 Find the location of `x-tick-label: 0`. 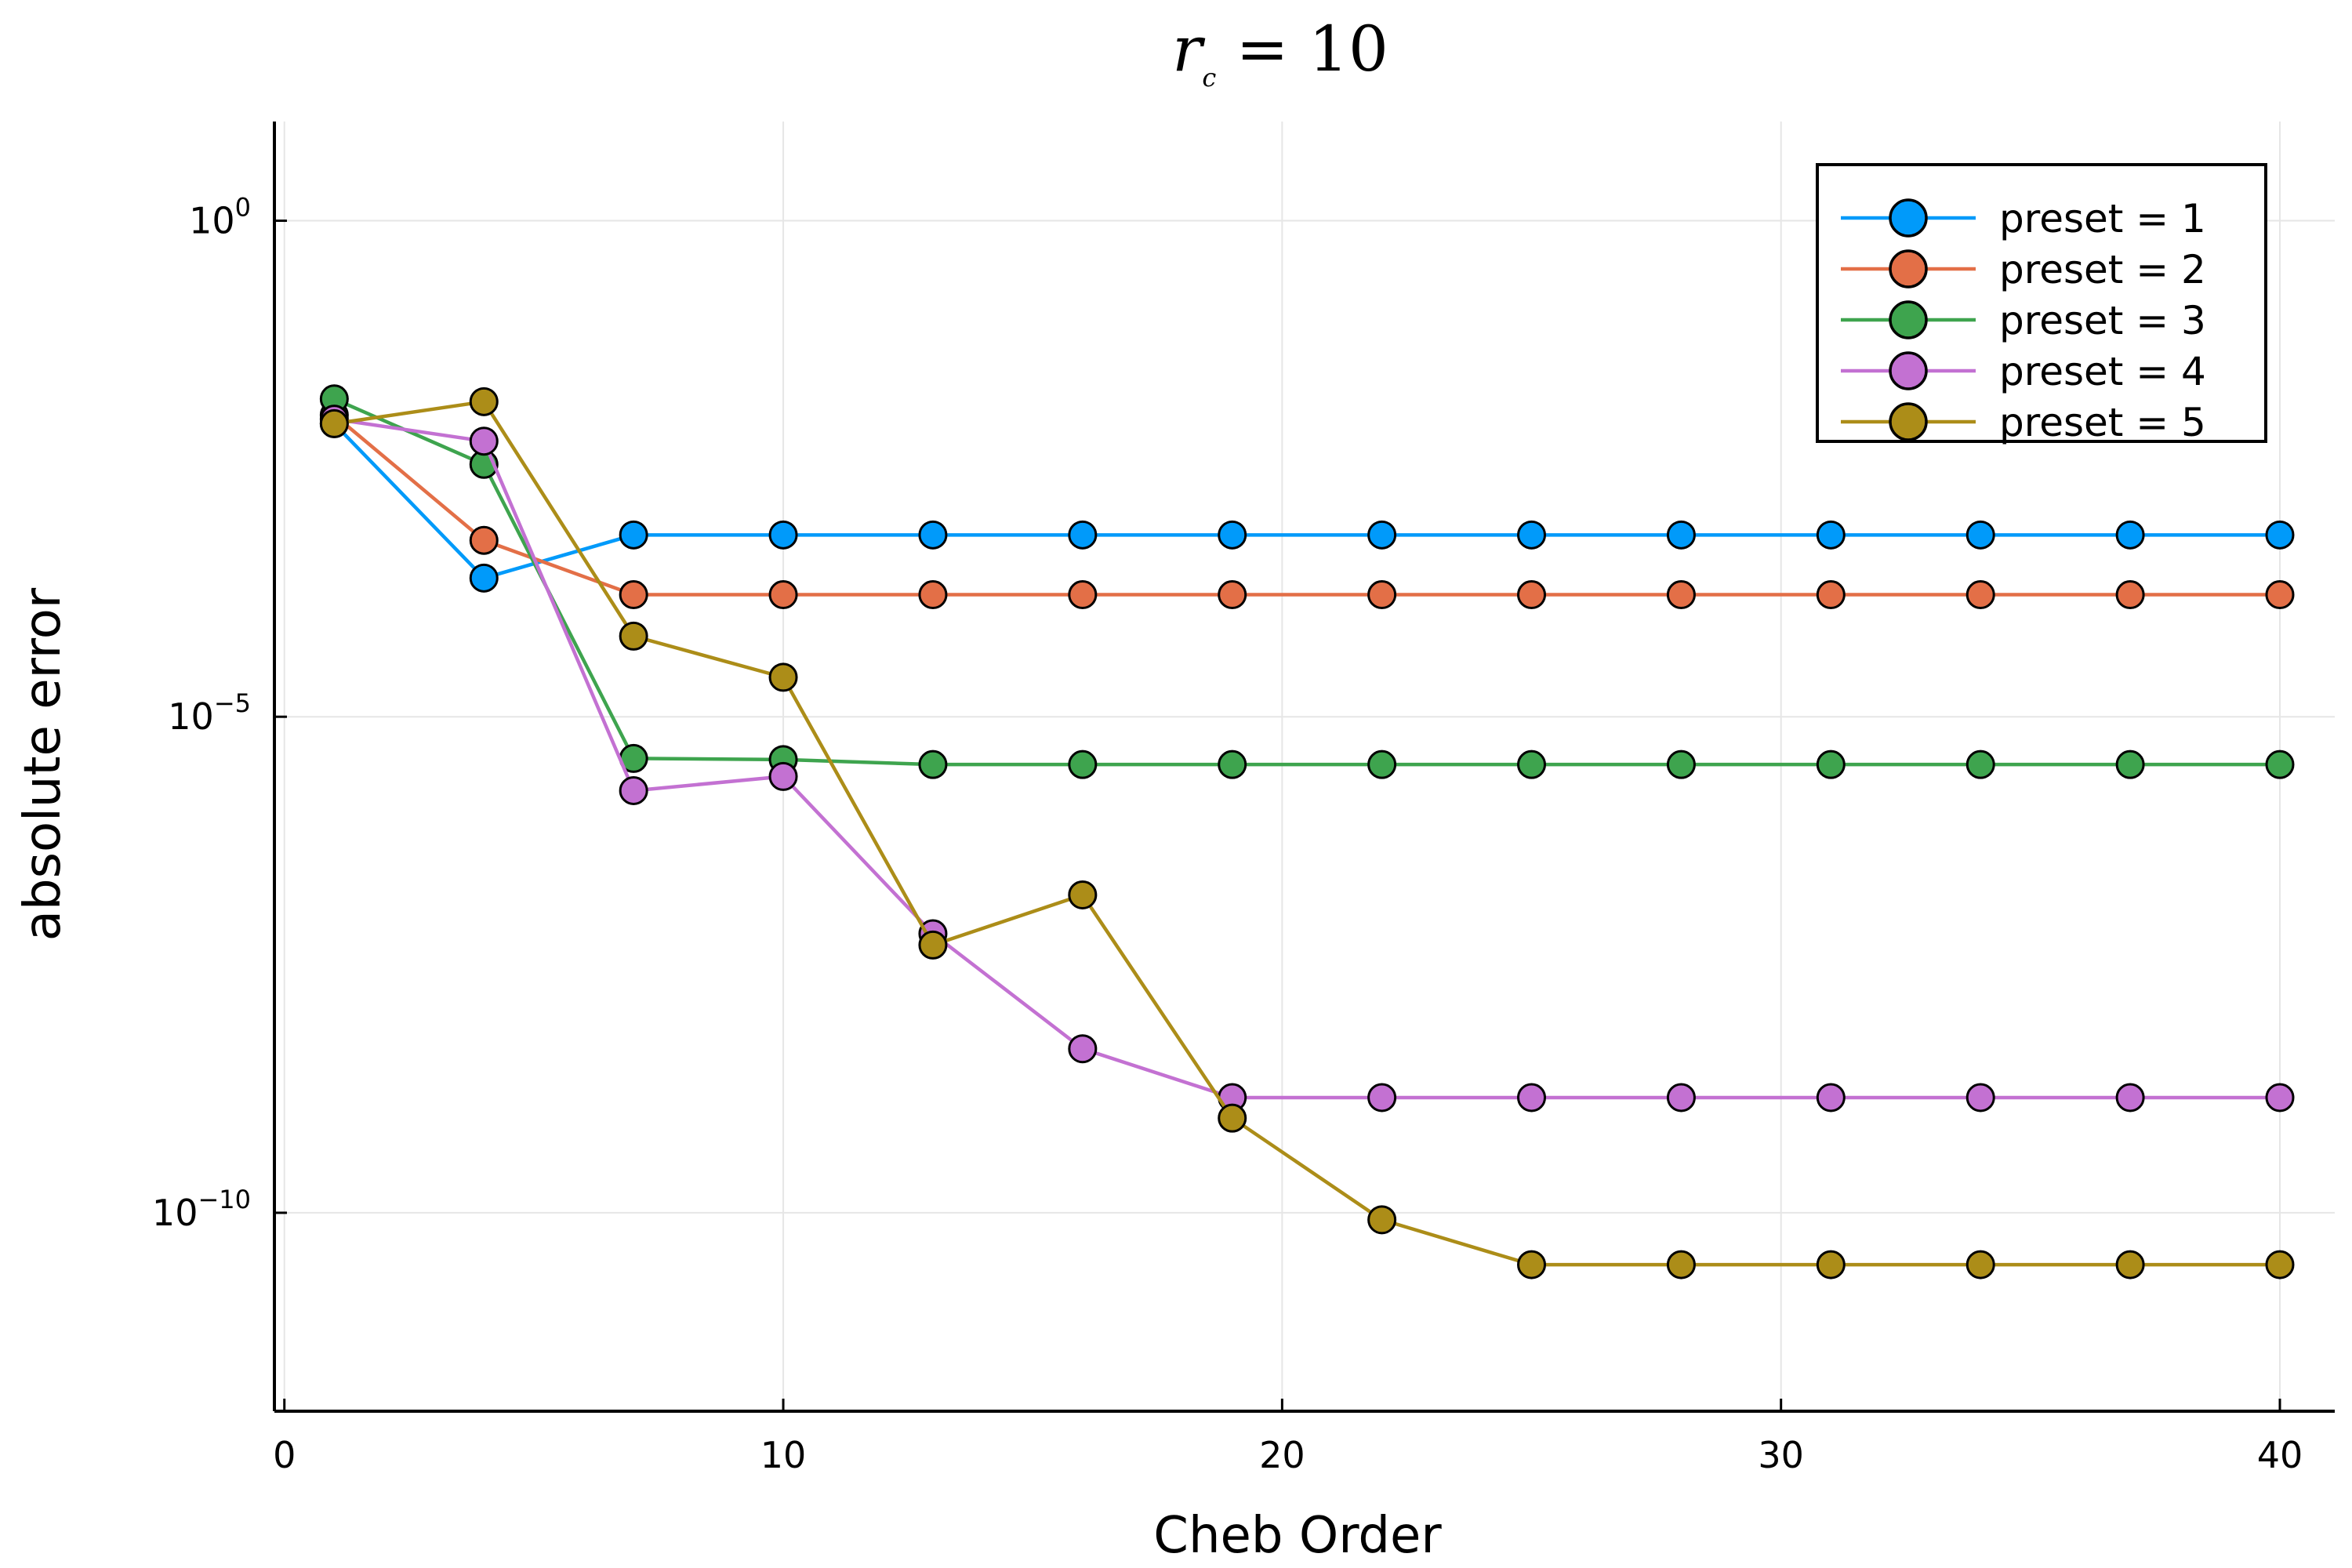

x-tick-label: 0 is located at coordinates (284, 1455).